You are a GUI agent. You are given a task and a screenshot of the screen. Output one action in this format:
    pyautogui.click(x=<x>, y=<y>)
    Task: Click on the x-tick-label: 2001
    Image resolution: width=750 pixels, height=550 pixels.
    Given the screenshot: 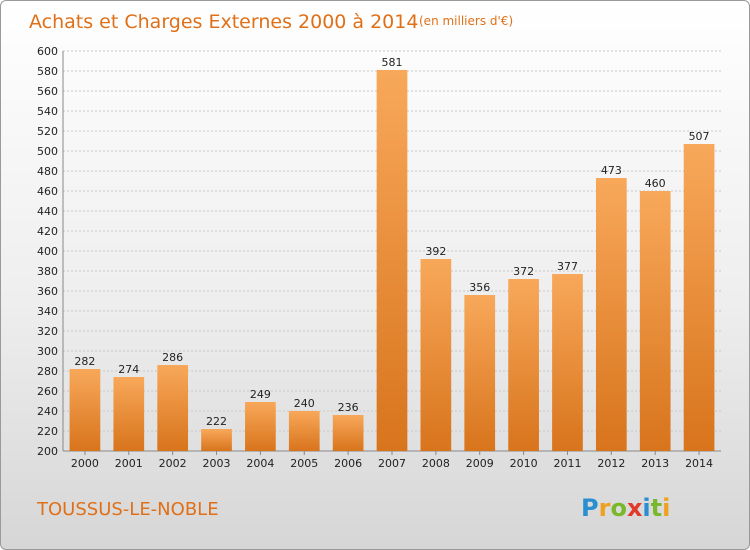 What is the action you would take?
    pyautogui.click(x=129, y=463)
    